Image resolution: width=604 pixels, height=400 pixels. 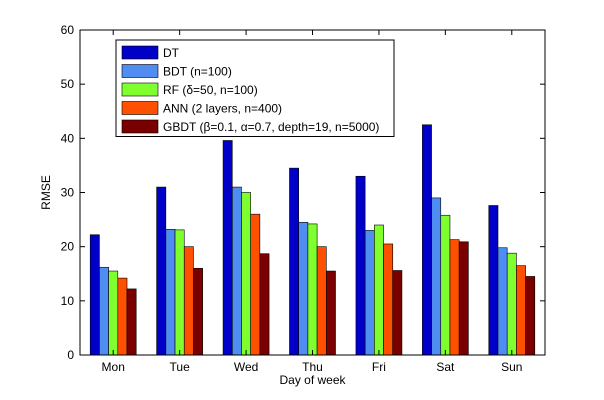 I want to click on bar-dt-tue, so click(x=161, y=271).